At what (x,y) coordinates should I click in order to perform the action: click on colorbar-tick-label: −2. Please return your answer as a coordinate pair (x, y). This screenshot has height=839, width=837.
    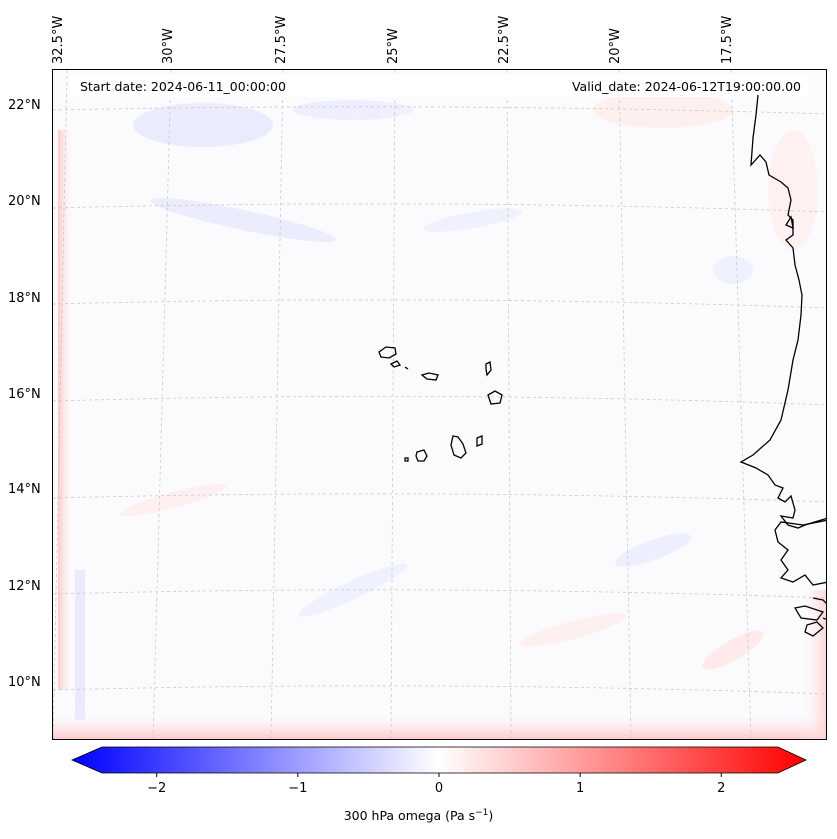
    Looking at the image, I should click on (157, 788).